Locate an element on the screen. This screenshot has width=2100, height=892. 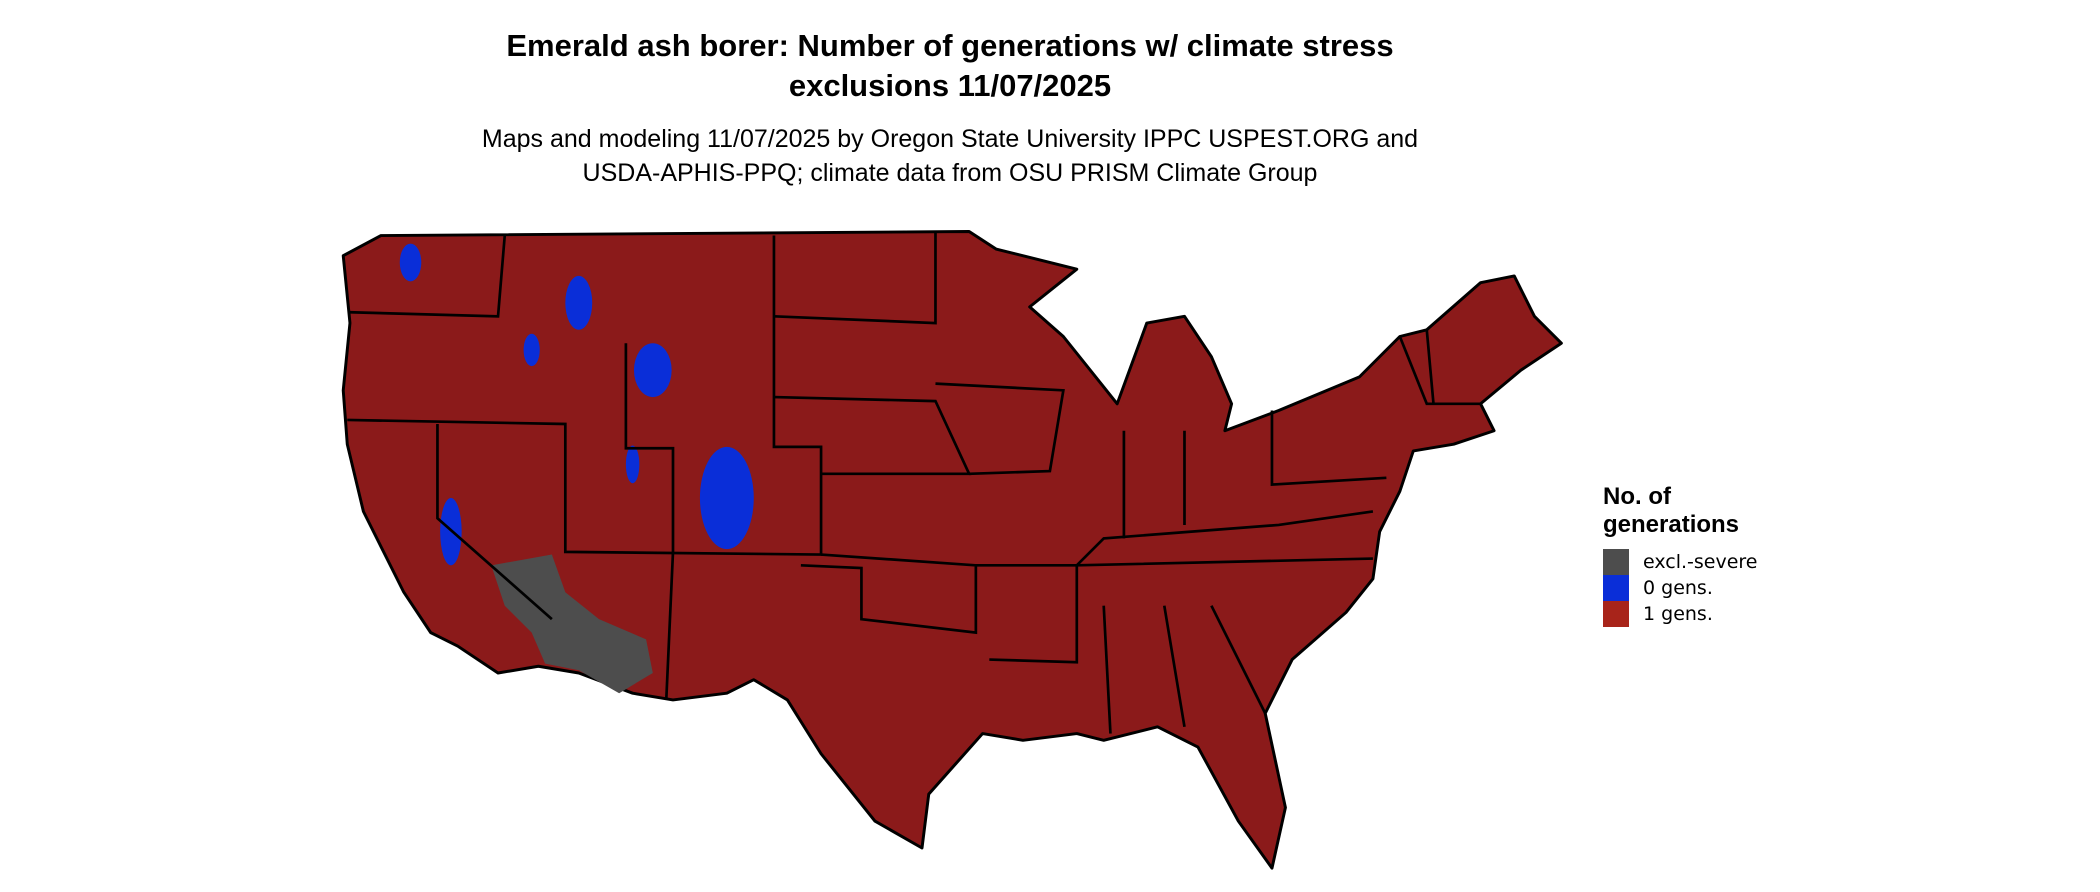
legend-title: No. of generations is located at coordinates (1680, 511).